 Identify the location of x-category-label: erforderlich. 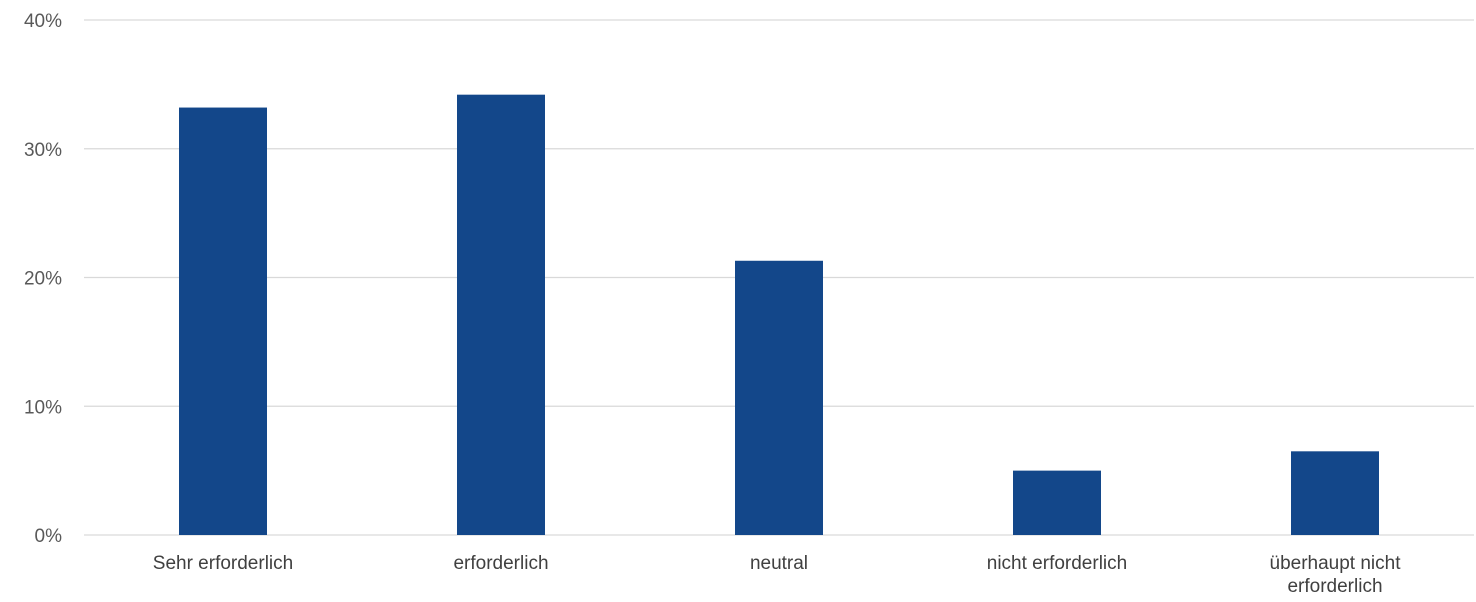
(500, 563).